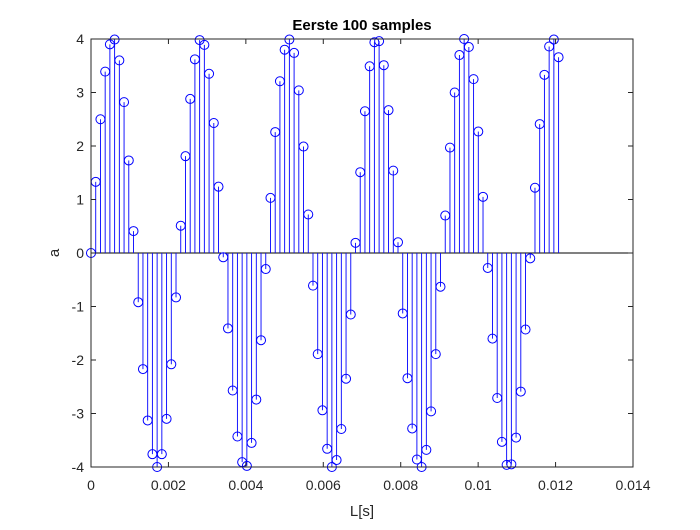 The width and height of the screenshot is (700, 530). What do you see at coordinates (245, 485) in the screenshot?
I see `x-tick-label: 0.004` at bounding box center [245, 485].